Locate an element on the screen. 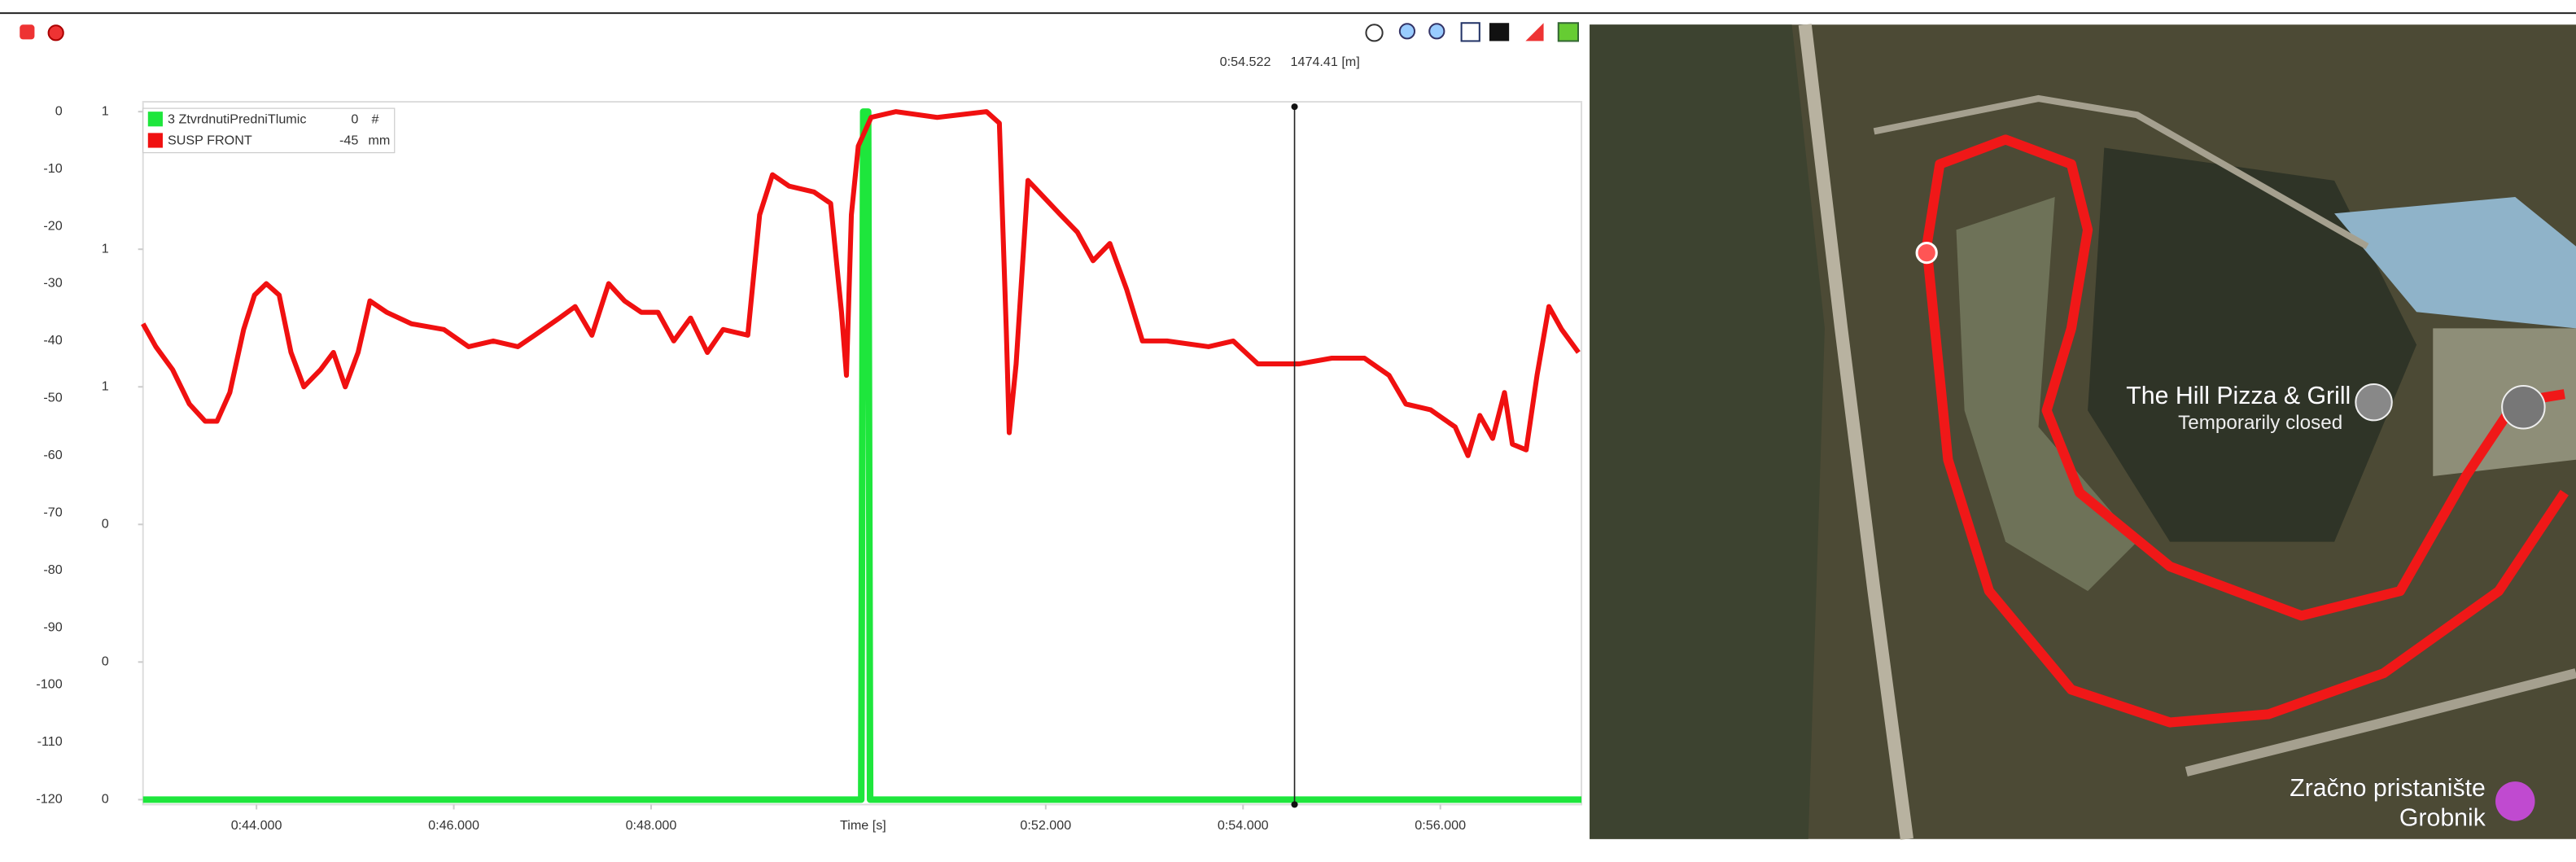  icon-zoom-out is located at coordinates (1436, 31).